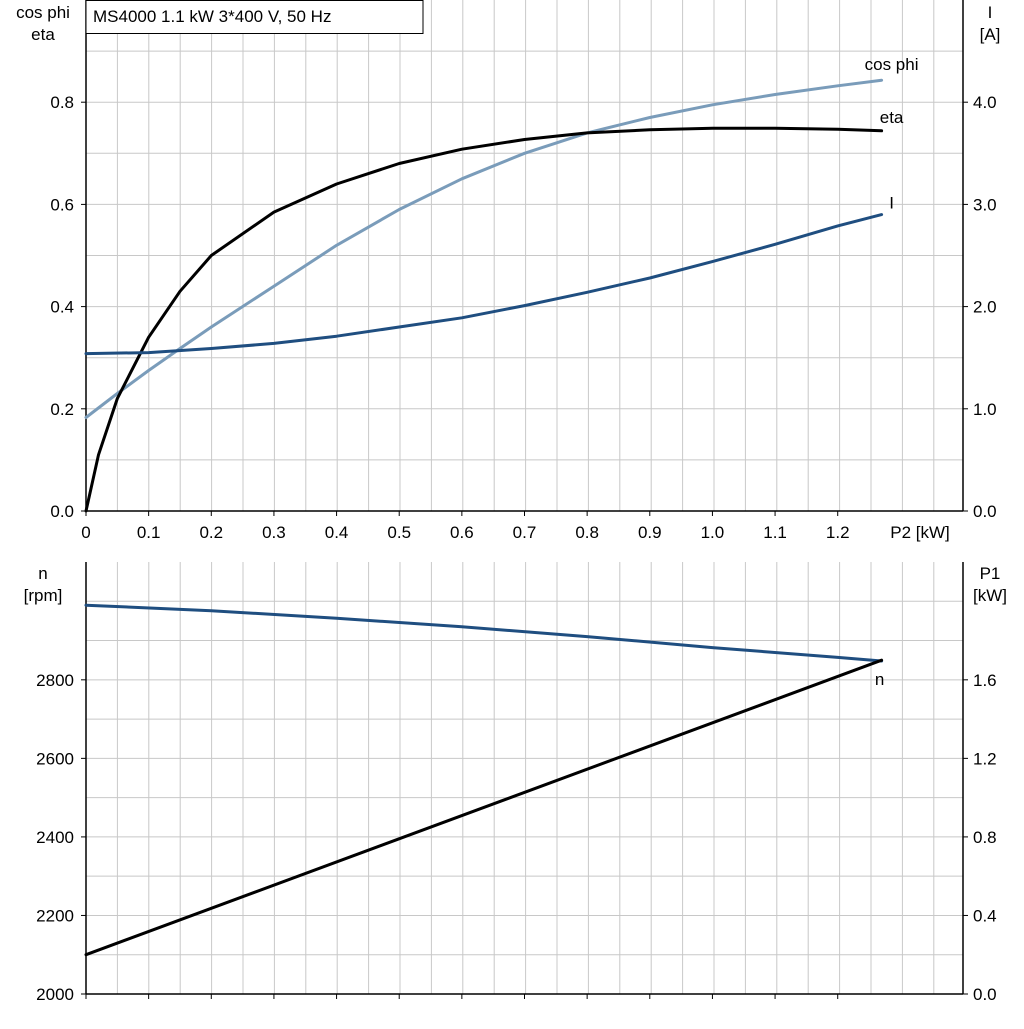 The image size is (1024, 1029). Describe the element at coordinates (149, 532) in the screenshot. I see `x-tick-label: 0.1` at that location.